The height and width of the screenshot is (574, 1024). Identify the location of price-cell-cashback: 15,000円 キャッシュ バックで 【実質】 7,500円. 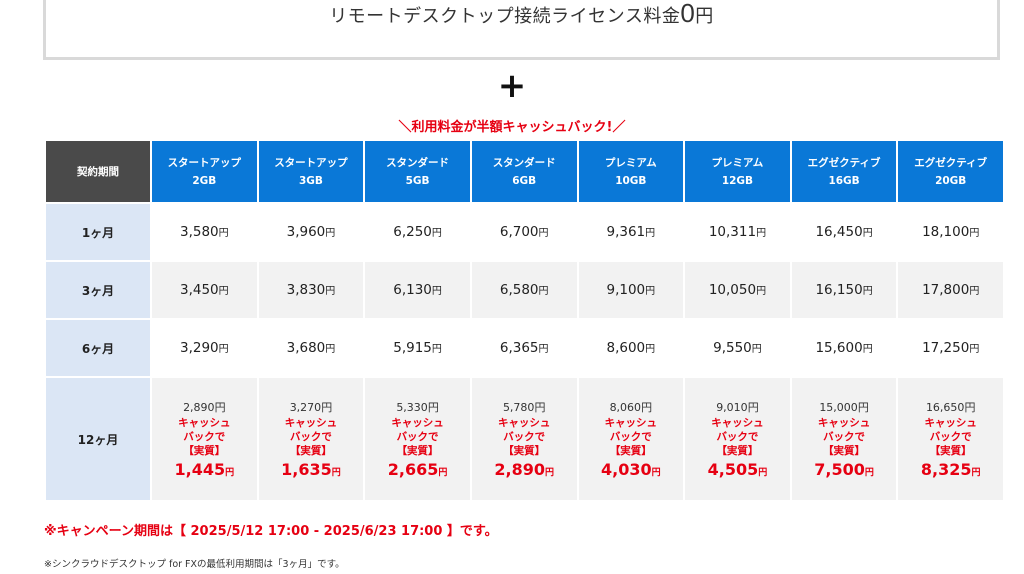
(844, 438).